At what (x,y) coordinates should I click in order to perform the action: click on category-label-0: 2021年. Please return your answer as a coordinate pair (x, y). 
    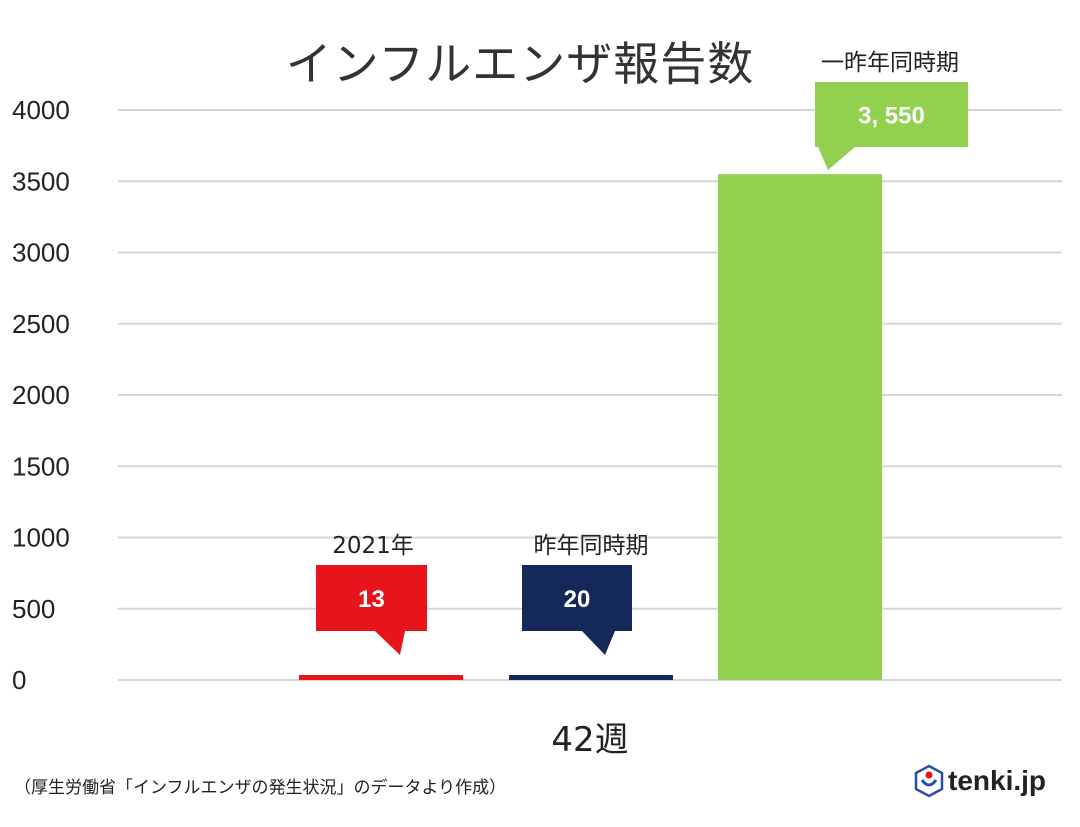
    Looking at the image, I should click on (373, 546).